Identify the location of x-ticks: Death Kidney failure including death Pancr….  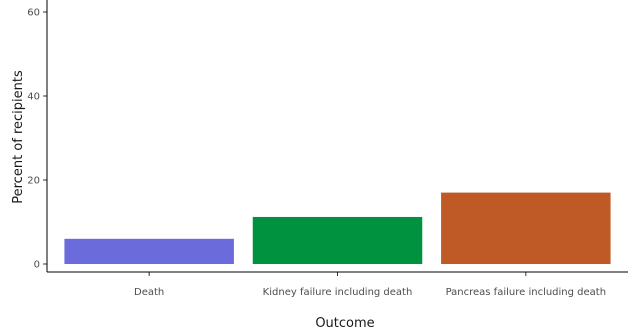
(370, 285).